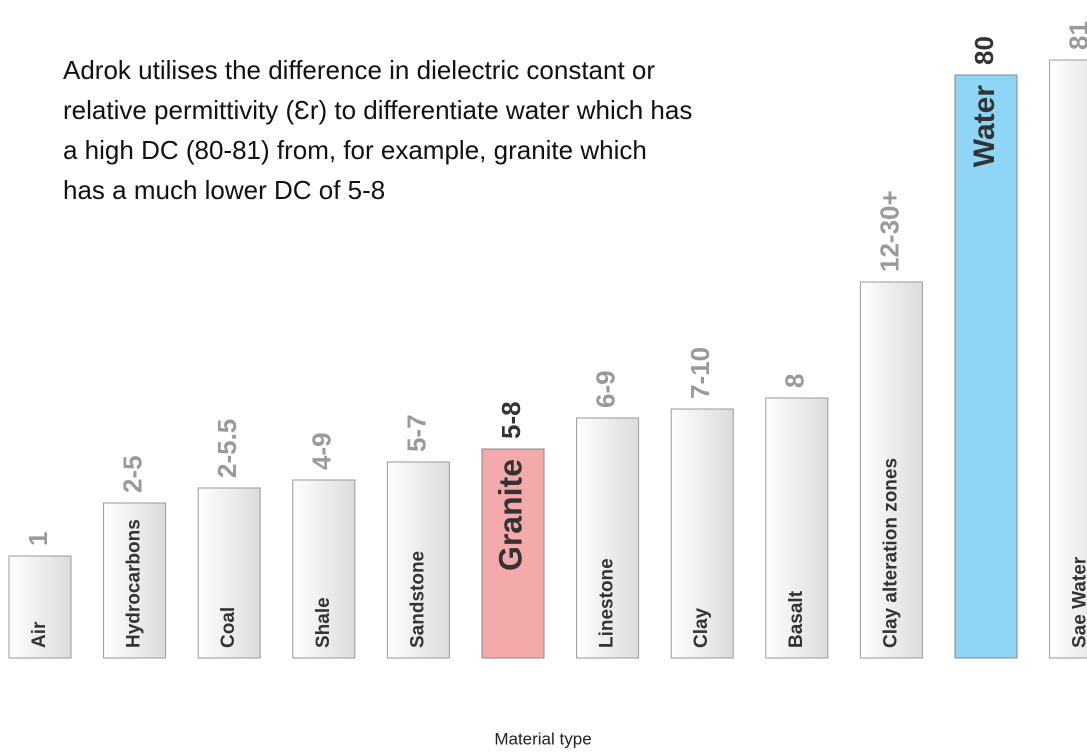  What do you see at coordinates (227, 448) in the screenshot?
I see `dc-label: 2-5.5` at bounding box center [227, 448].